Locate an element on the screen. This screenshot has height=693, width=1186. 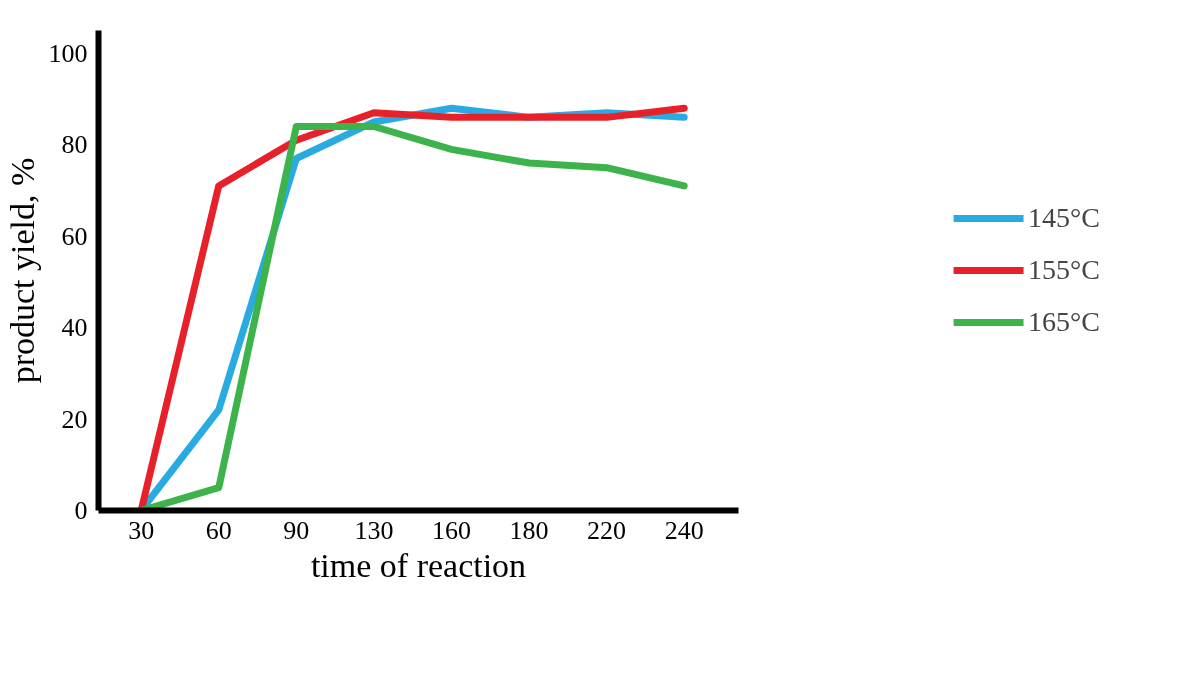
x-tick-label: 30 is located at coordinates (141, 530).